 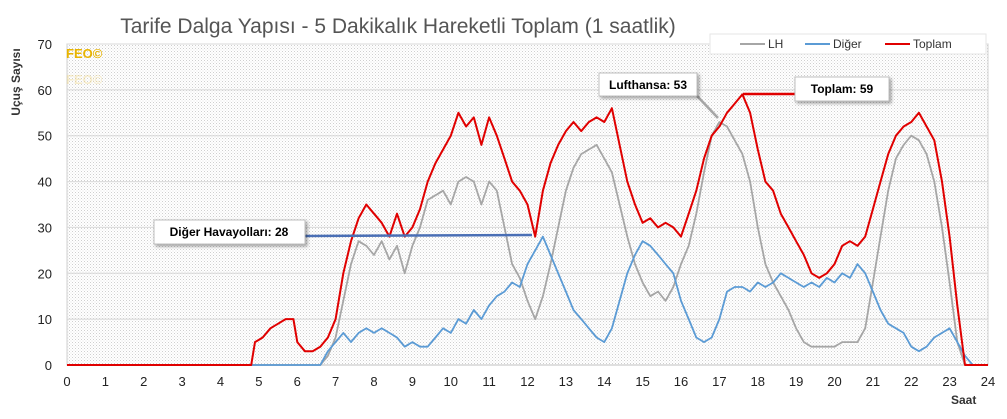 I want to click on y-tick-labels: 0 10 20 30 40 50 60 70, so click(x=45, y=205).